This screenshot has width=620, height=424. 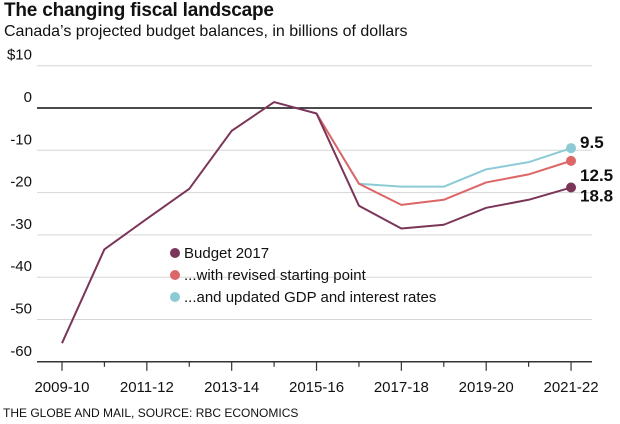 What do you see at coordinates (486, 387) in the screenshot?
I see `x-tick-label: 2019-20` at bounding box center [486, 387].